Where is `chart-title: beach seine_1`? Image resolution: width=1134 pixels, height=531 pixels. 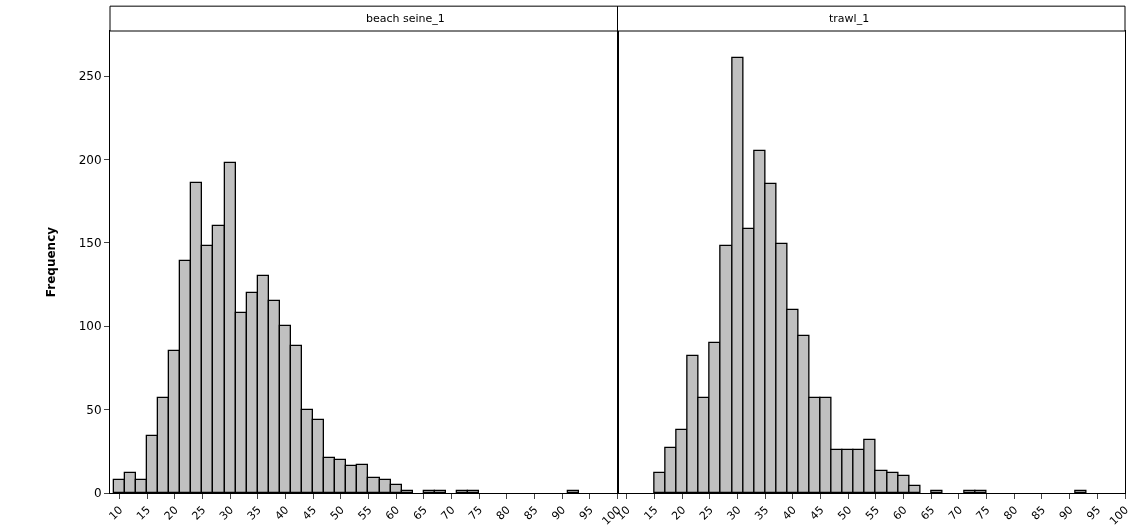 chart-title: beach seine_1 is located at coordinates (405, 18).